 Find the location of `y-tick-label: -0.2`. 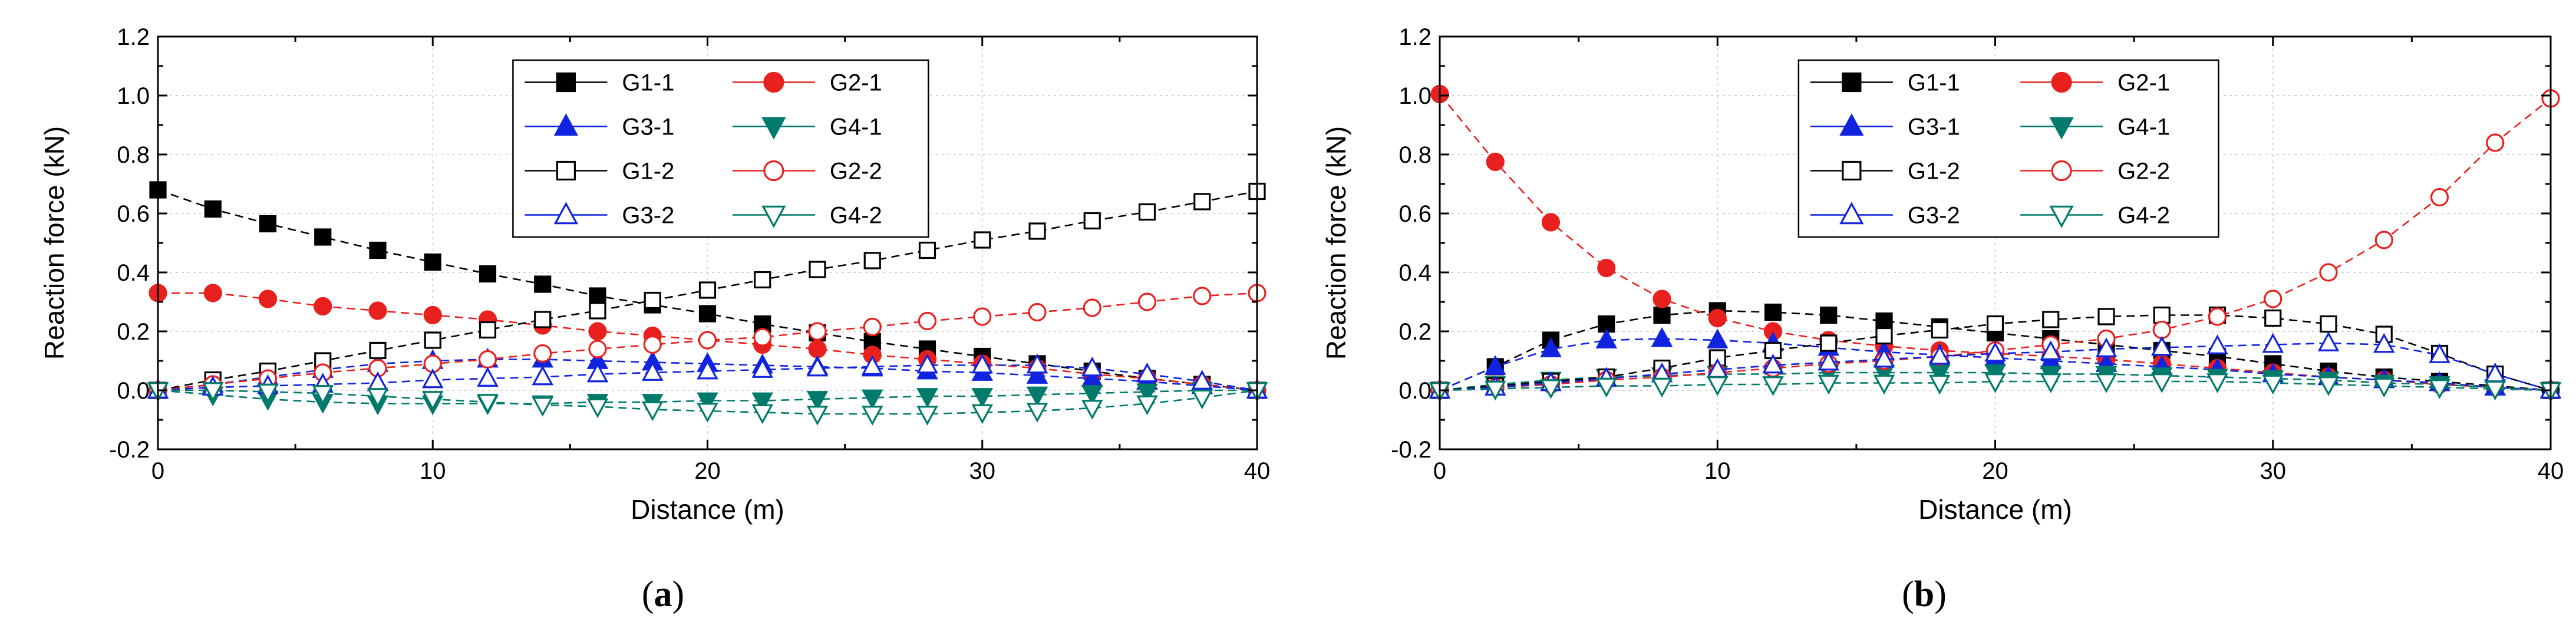

y-tick-label: -0.2 is located at coordinates (1412, 450).